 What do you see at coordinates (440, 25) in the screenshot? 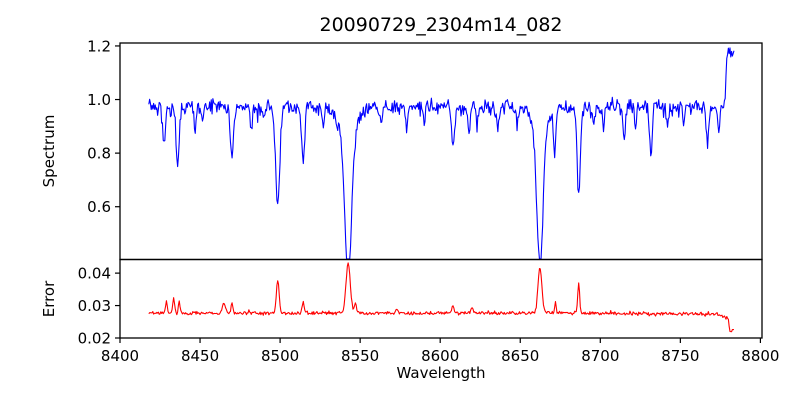
I see `chart-title: 20090729_2304m14_082` at bounding box center [440, 25].